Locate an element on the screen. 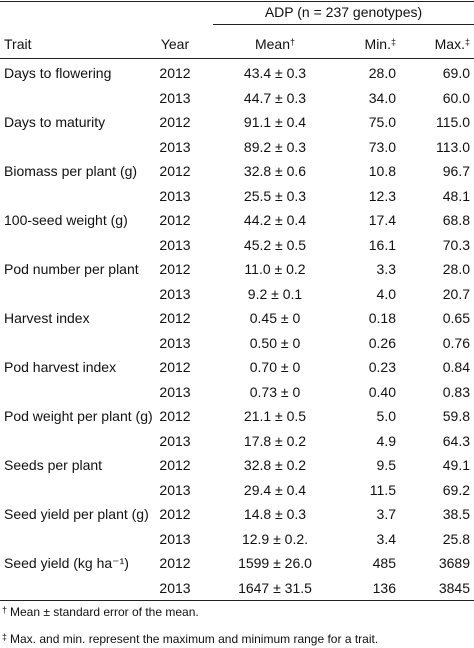  min-cell: 5.0 is located at coordinates (386, 416).